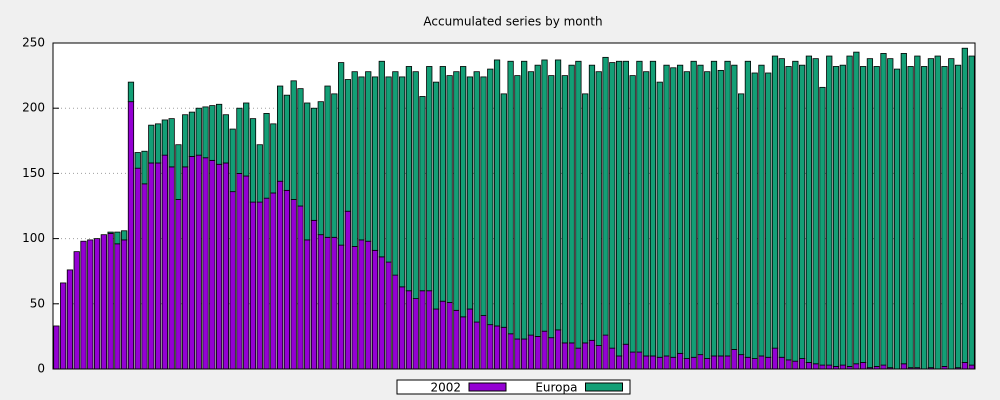 This screenshot has width=1000, height=400. I want to click on legend-label: Europa, so click(556, 388).